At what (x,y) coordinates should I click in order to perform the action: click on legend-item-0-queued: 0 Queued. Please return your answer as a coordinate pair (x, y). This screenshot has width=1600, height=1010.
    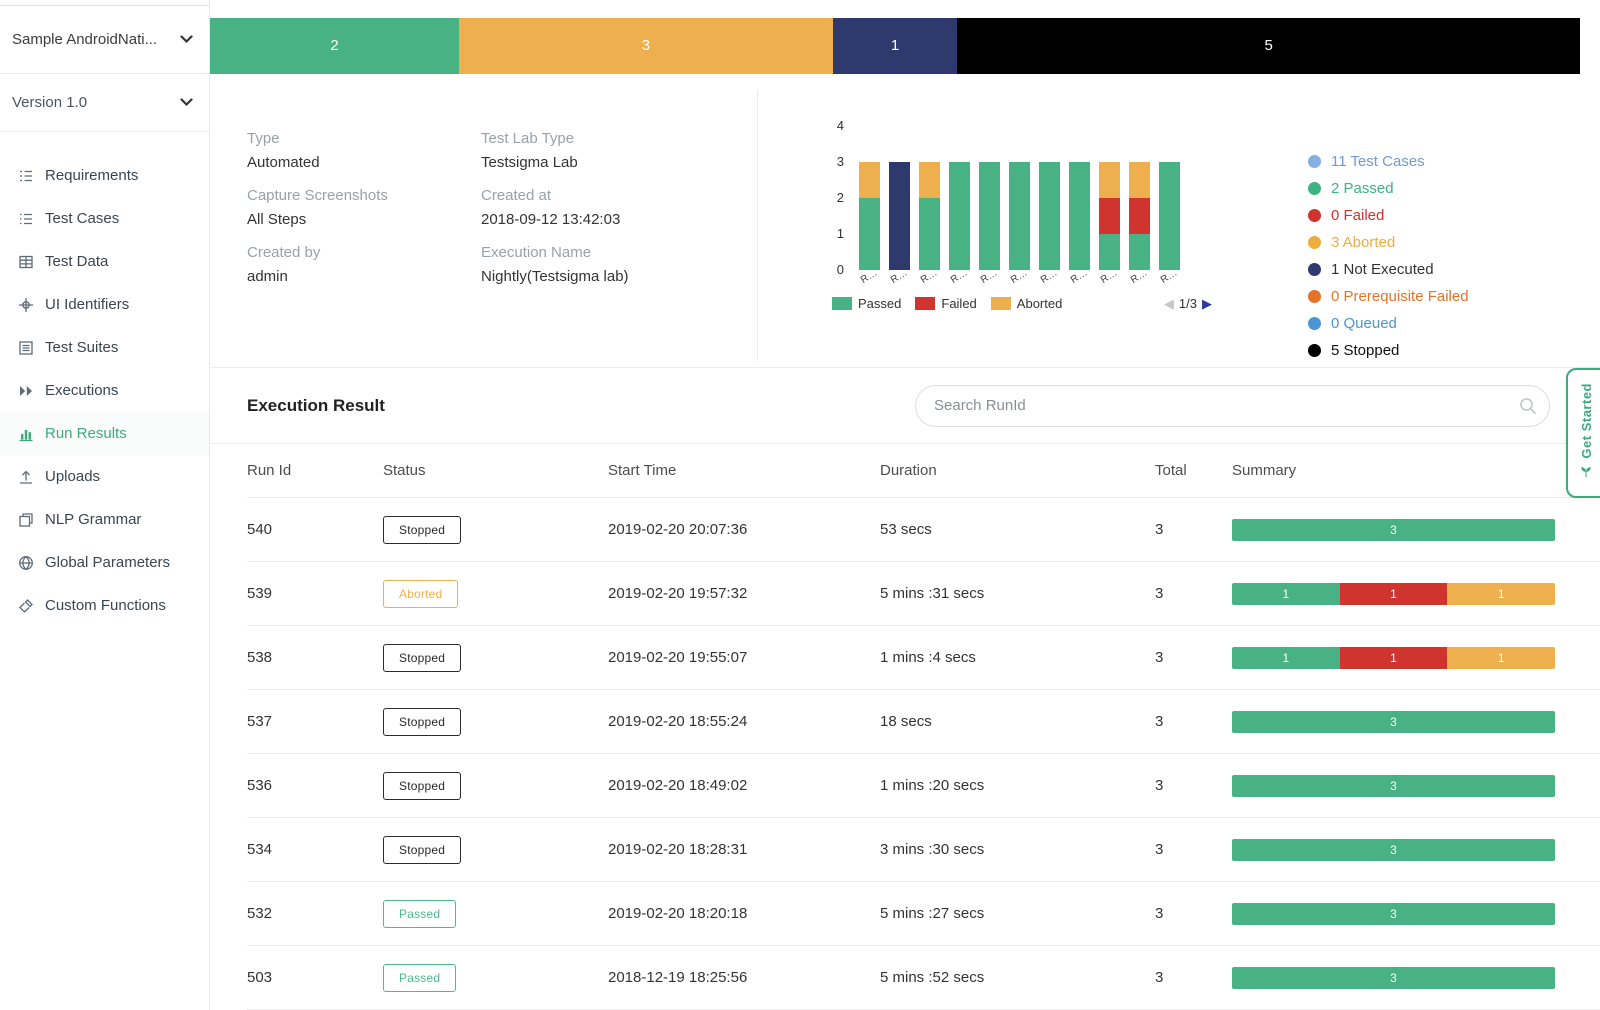
    Looking at the image, I should click on (1388, 323).